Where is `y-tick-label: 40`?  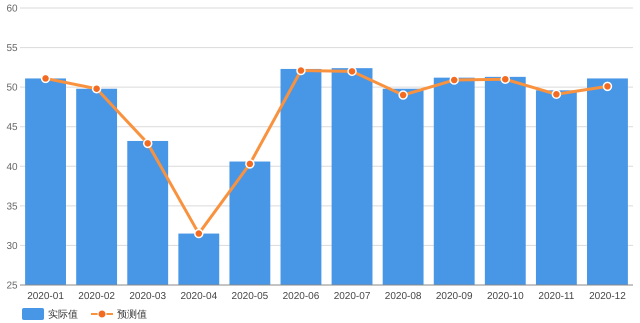 y-tick-label: 40 is located at coordinates (12, 167).